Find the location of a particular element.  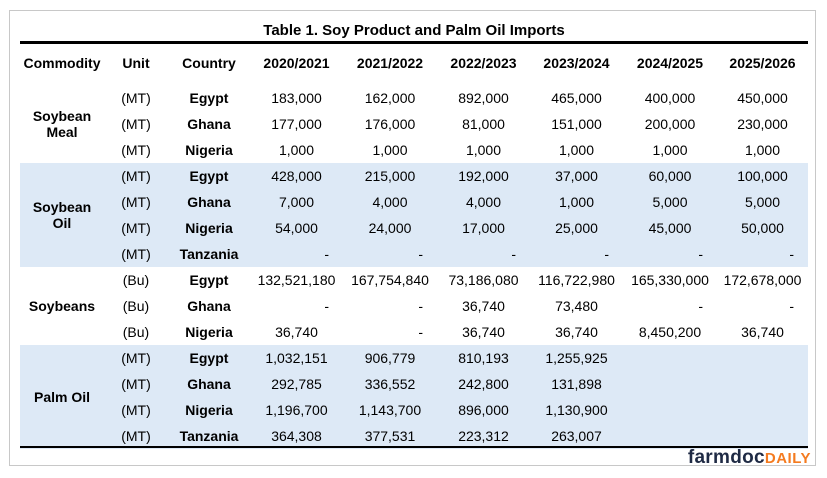

value-cell: 116,722,980 is located at coordinates (576, 280).